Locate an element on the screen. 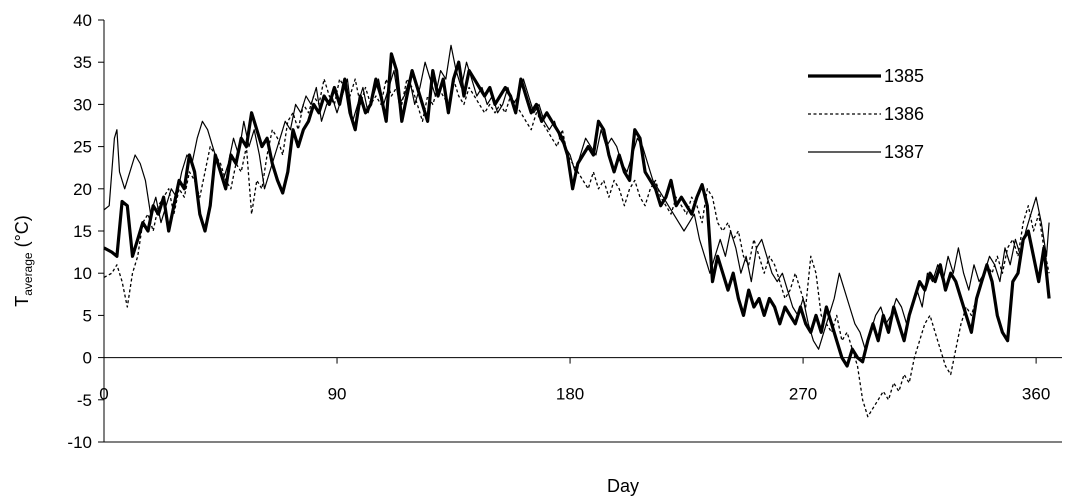 This screenshot has height=502, width=1073. y-tick-label: 10 is located at coordinates (82, 273).